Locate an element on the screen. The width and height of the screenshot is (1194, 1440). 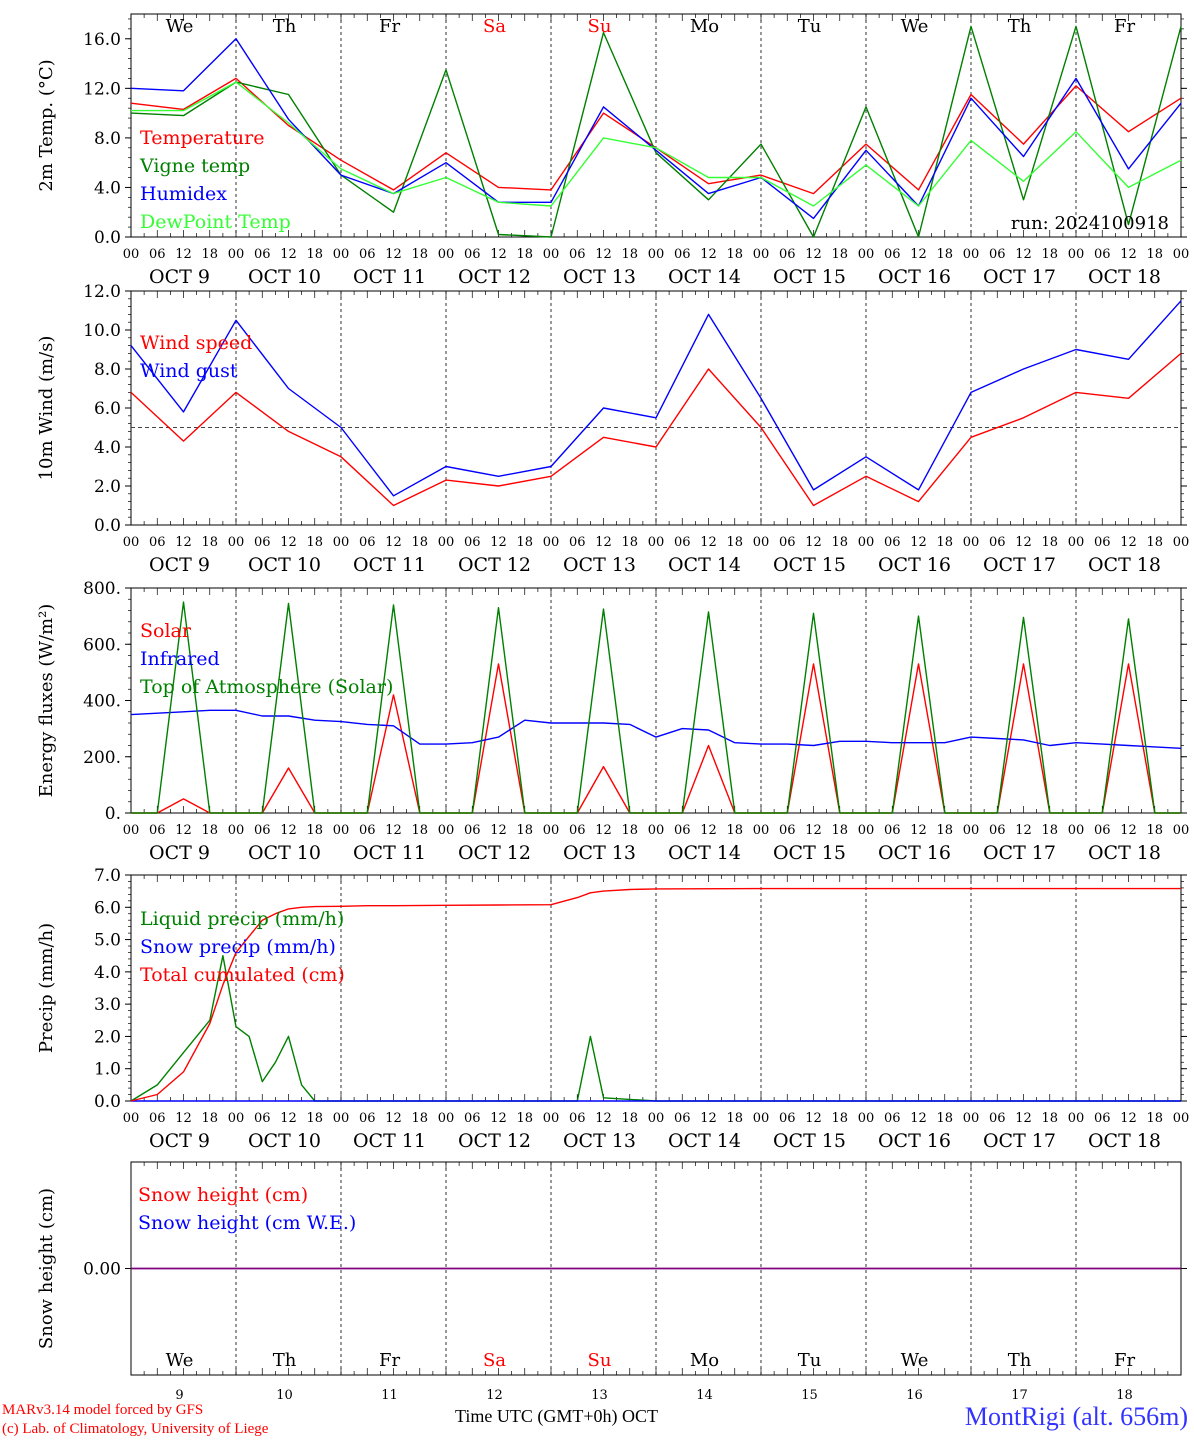
y-tick-label: 5.0 is located at coordinates (107, 941).